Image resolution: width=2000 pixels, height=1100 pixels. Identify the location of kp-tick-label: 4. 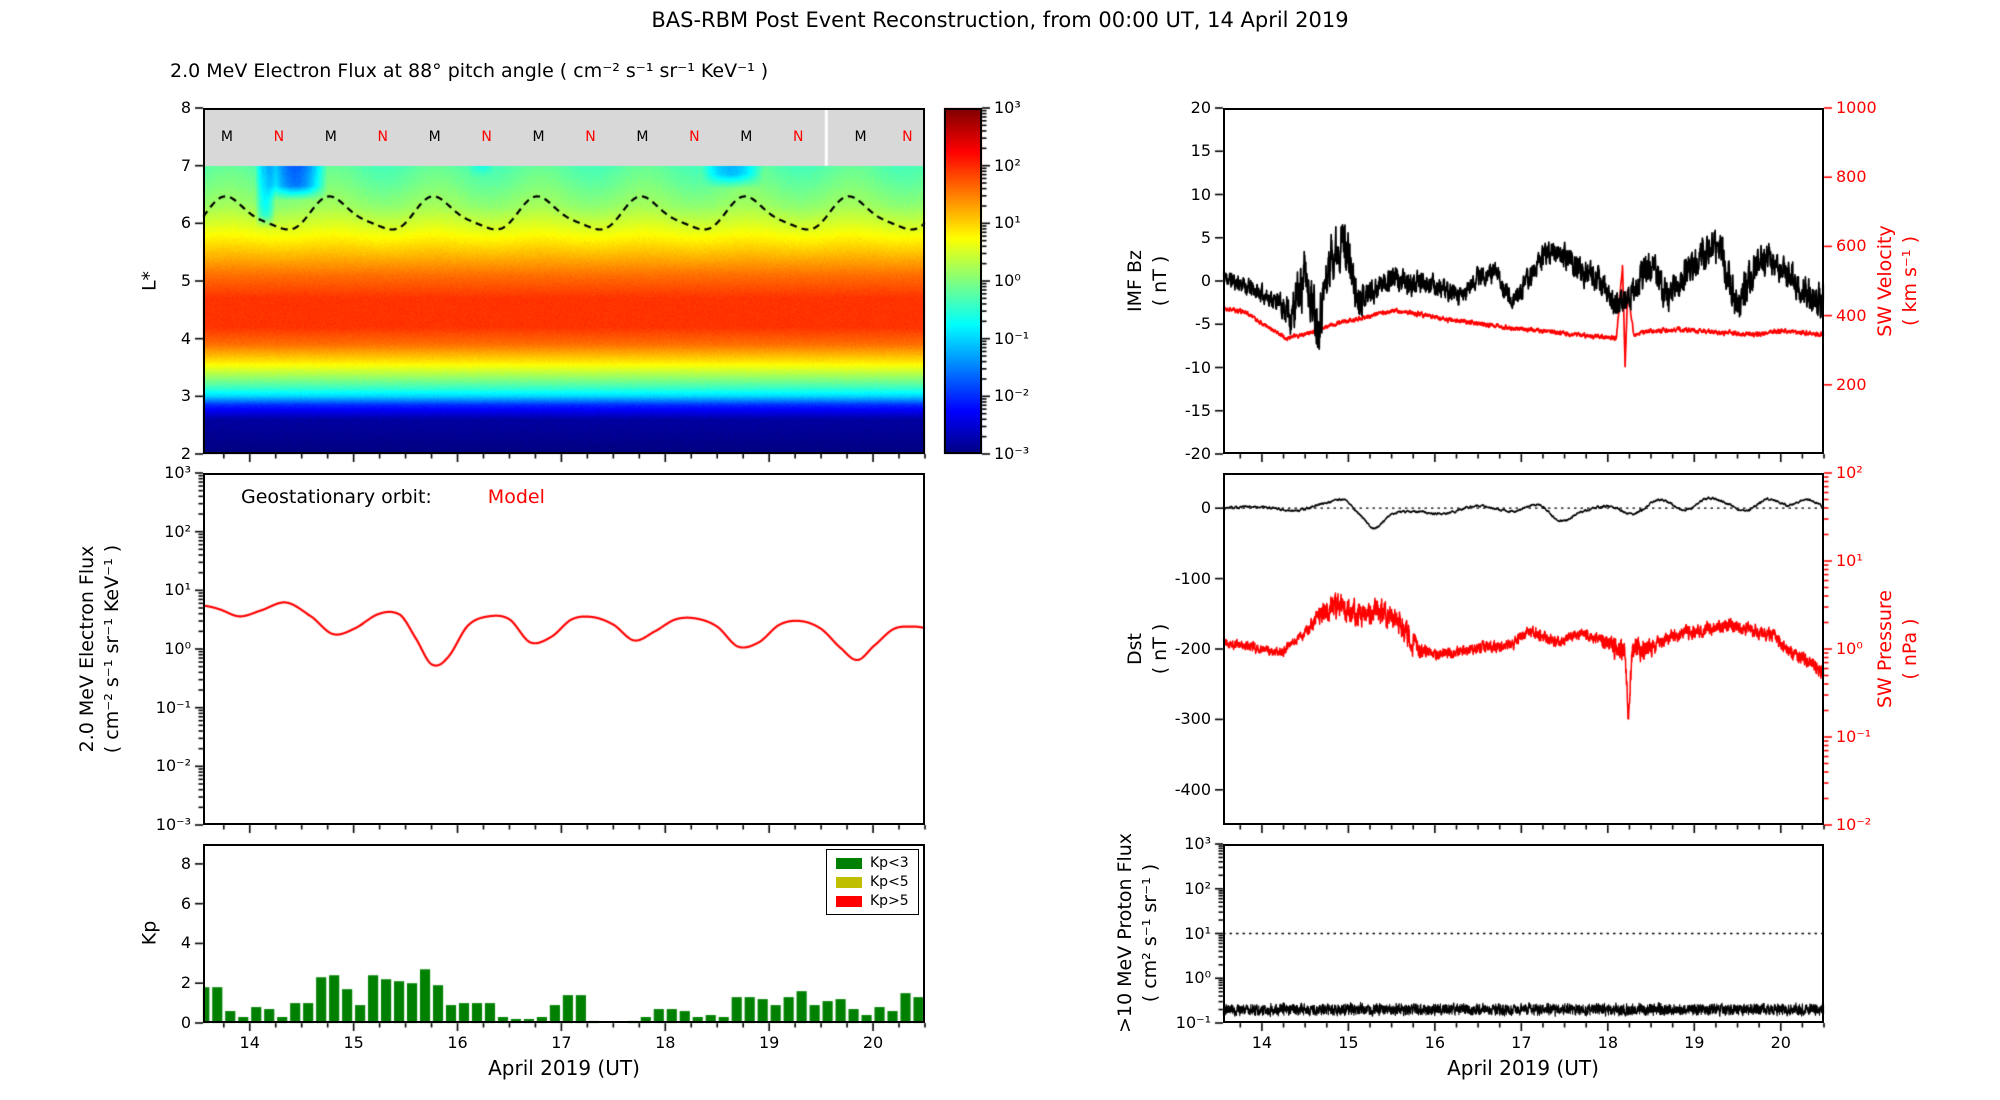
(185, 943).